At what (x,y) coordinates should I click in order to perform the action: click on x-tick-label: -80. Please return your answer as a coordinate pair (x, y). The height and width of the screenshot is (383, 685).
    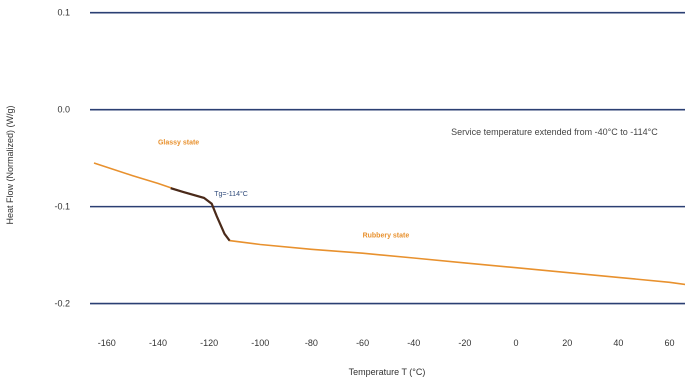
    Looking at the image, I should click on (311, 343).